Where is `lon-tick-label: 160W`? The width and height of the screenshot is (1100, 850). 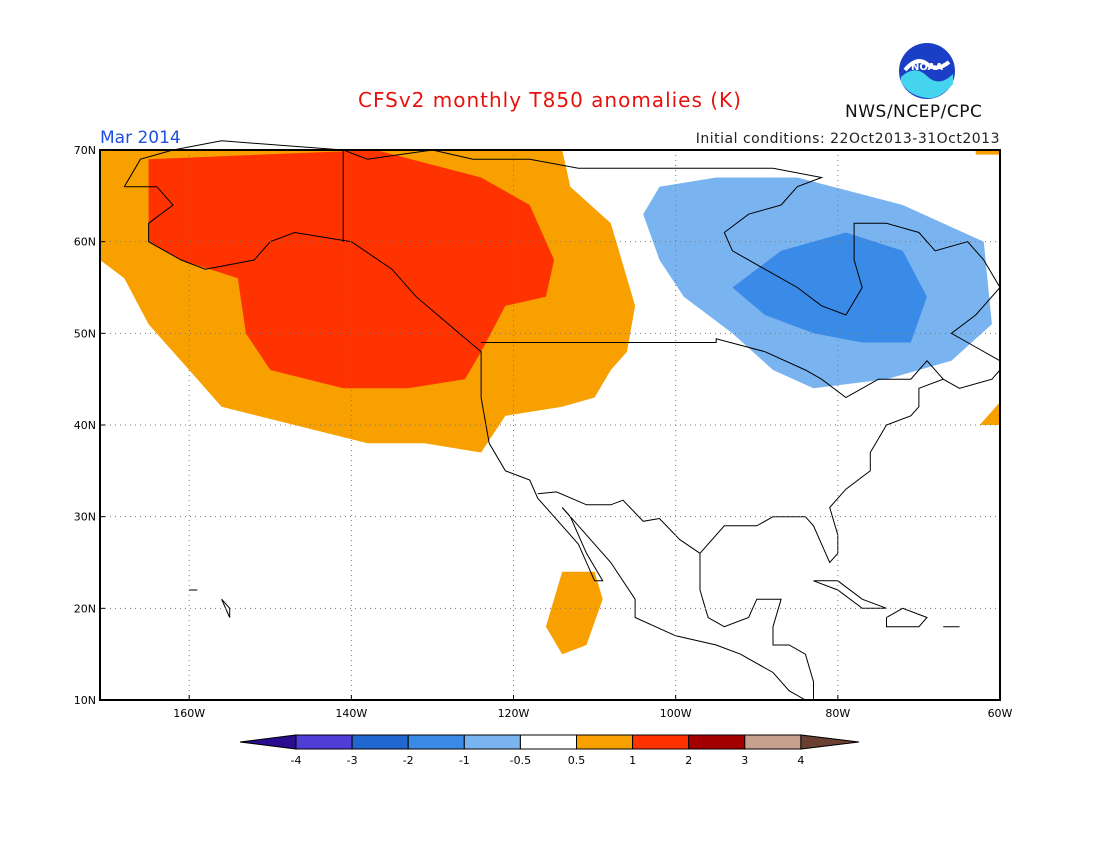 lon-tick-label: 160W is located at coordinates (189, 713).